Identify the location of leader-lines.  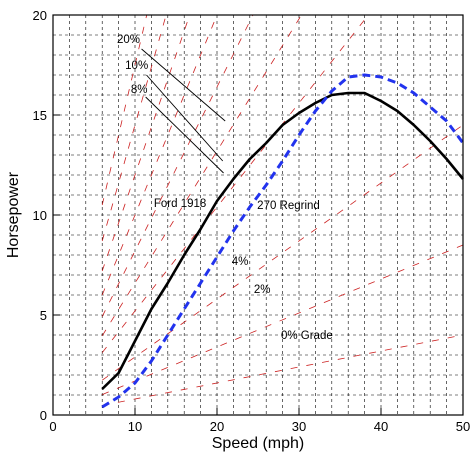
(183, 111).